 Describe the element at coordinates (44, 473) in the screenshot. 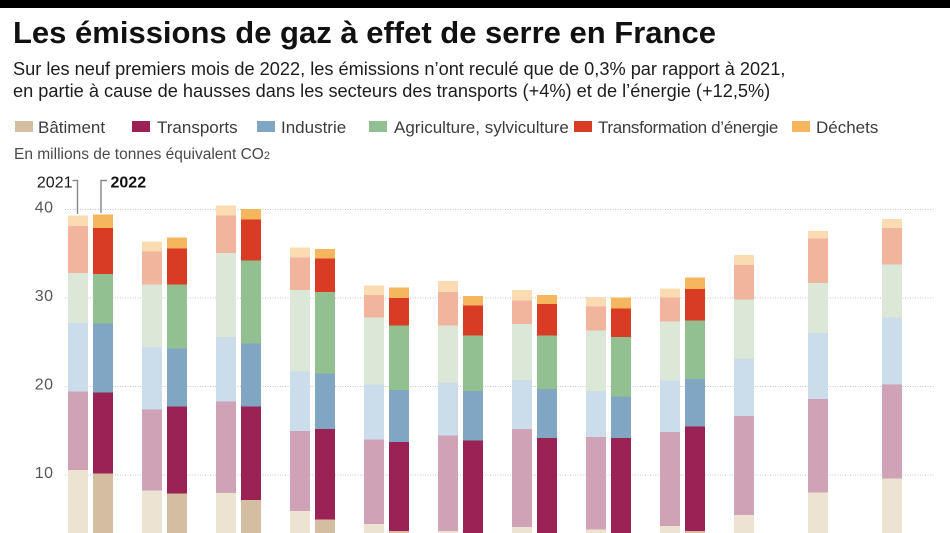

I see `svg-text: 10` at that location.